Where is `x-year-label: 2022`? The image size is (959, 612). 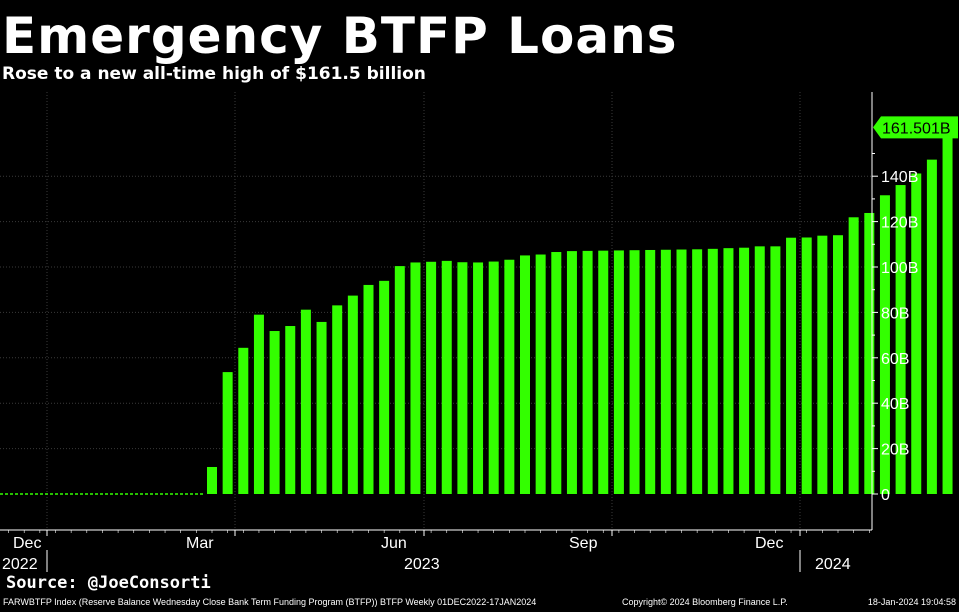 x-year-label: 2022 is located at coordinates (20, 564).